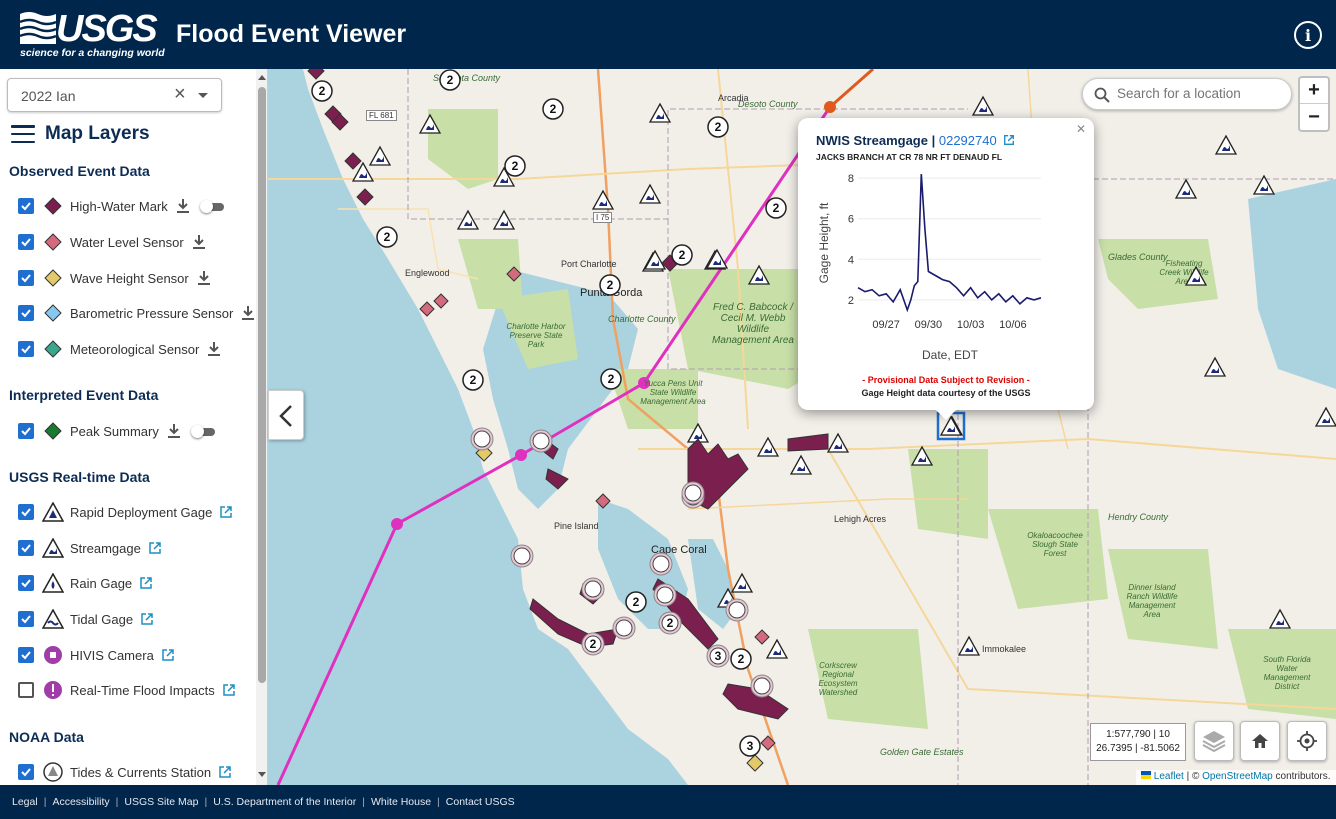 This screenshot has height=819, width=1336. I want to click on layer-wave-height-sensor: Wave Height Sensor, so click(114, 278).